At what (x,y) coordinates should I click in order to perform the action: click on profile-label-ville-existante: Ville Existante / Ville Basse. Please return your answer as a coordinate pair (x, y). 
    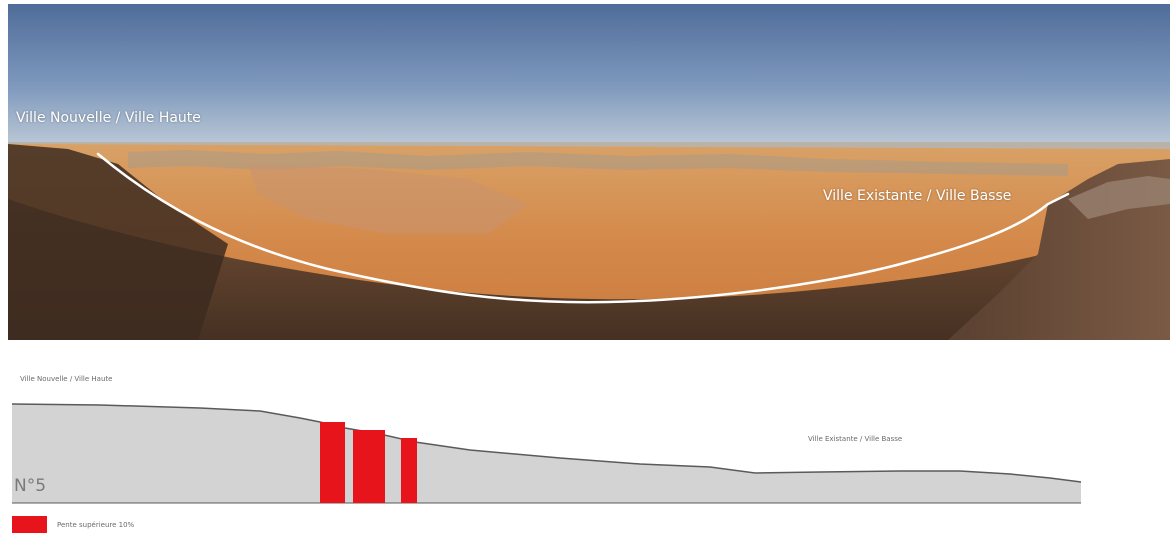
    Looking at the image, I should click on (855, 439).